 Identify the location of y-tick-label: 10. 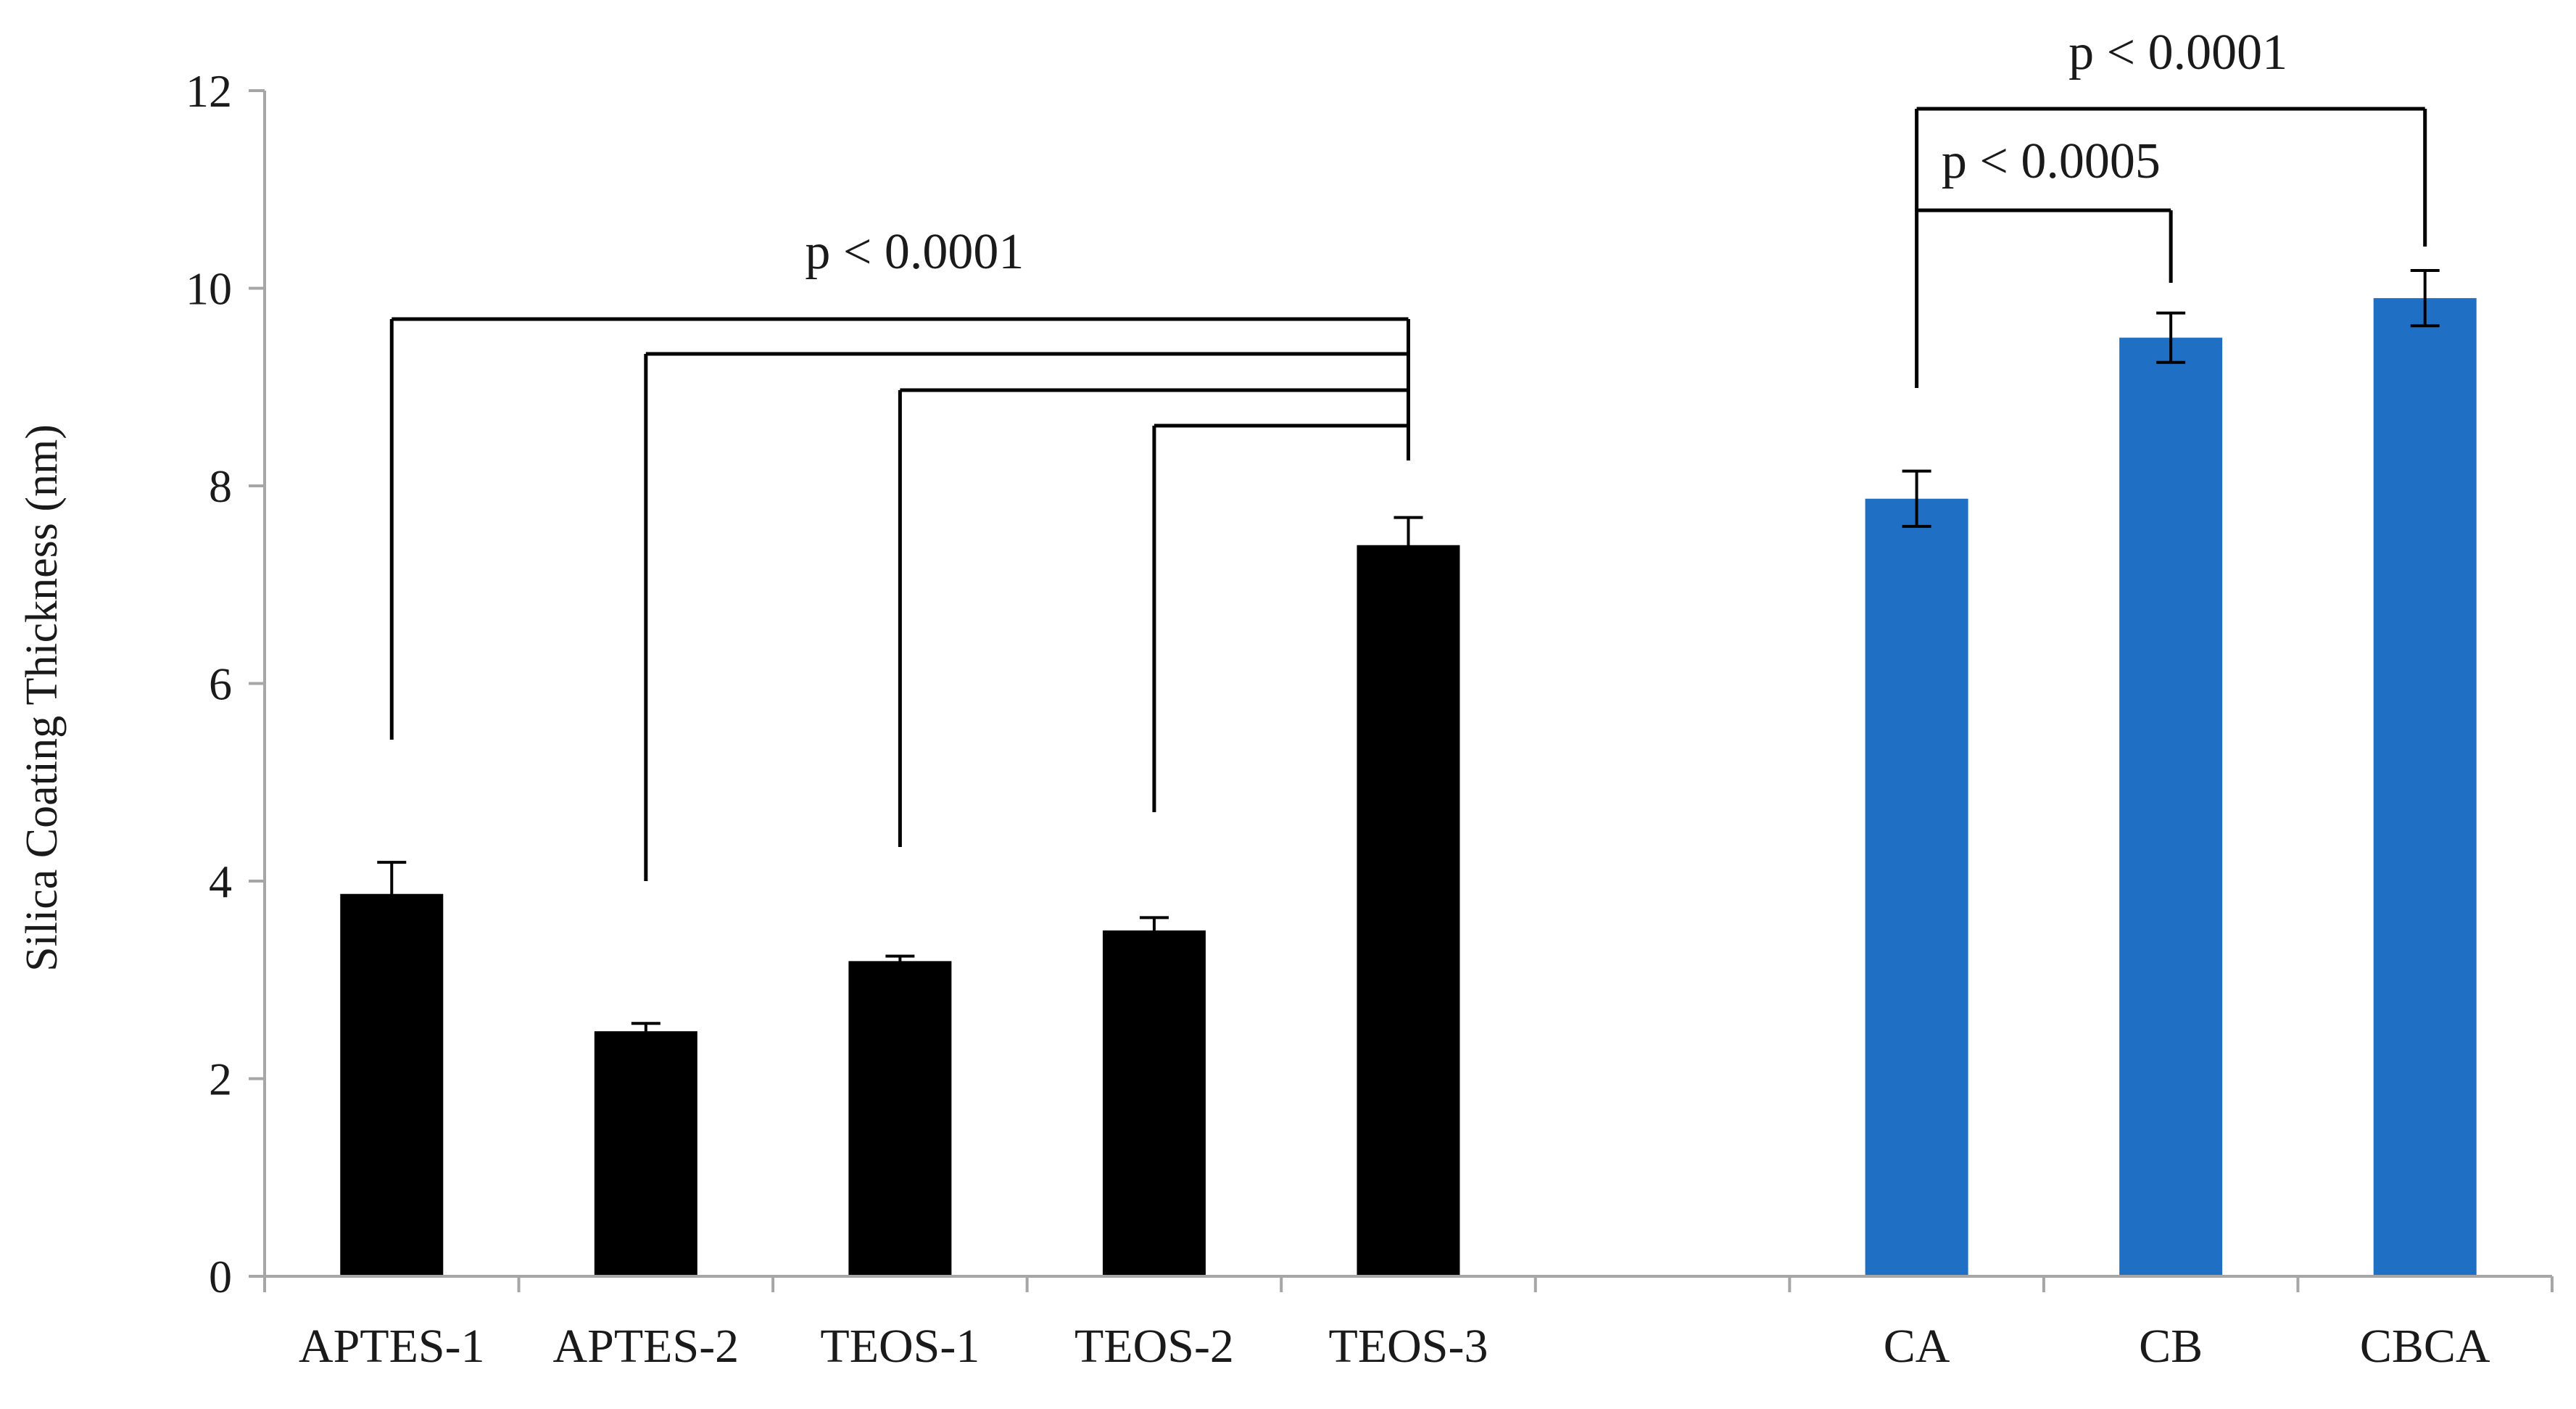
(209, 289).